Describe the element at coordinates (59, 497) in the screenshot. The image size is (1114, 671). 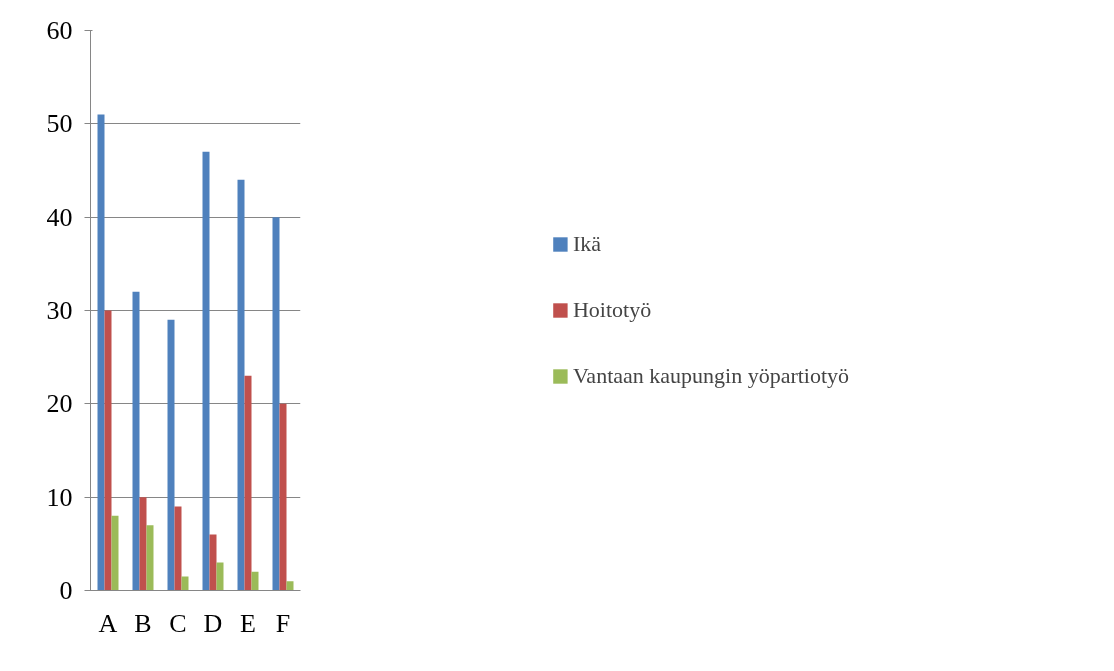
I see `y-tick-label: 10` at that location.